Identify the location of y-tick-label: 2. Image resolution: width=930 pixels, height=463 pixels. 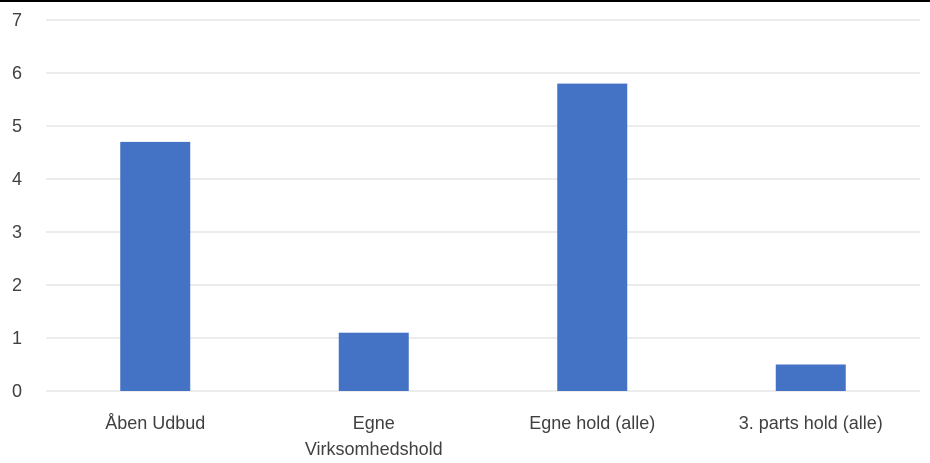
(17, 285).